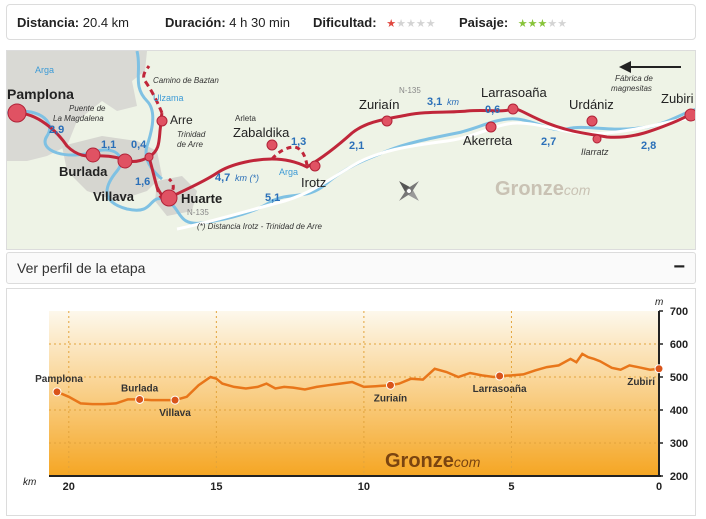 This screenshot has width=706, height=519. I want to click on note-trinidad-line2: de Arre, so click(190, 144).